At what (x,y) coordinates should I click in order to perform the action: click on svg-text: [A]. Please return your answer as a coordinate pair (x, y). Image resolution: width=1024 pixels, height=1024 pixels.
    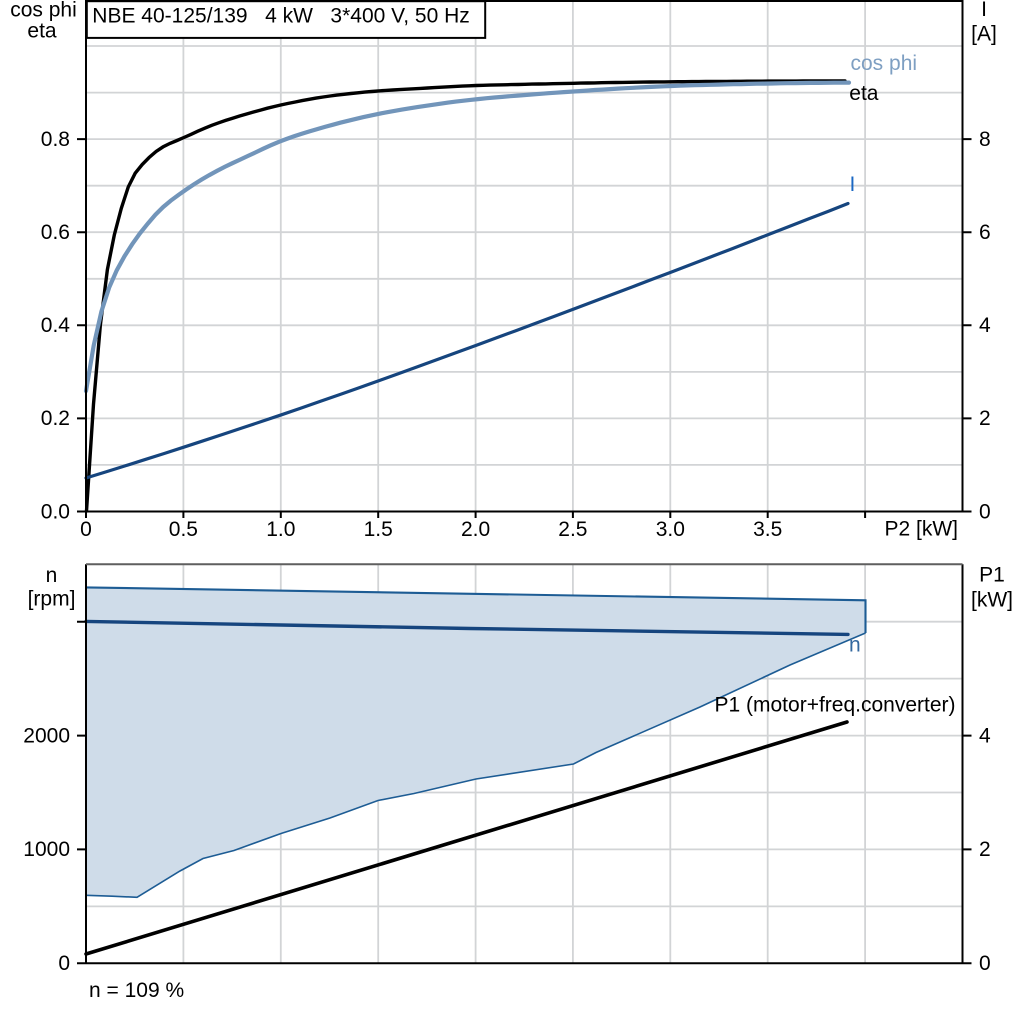
    Looking at the image, I should click on (984, 34).